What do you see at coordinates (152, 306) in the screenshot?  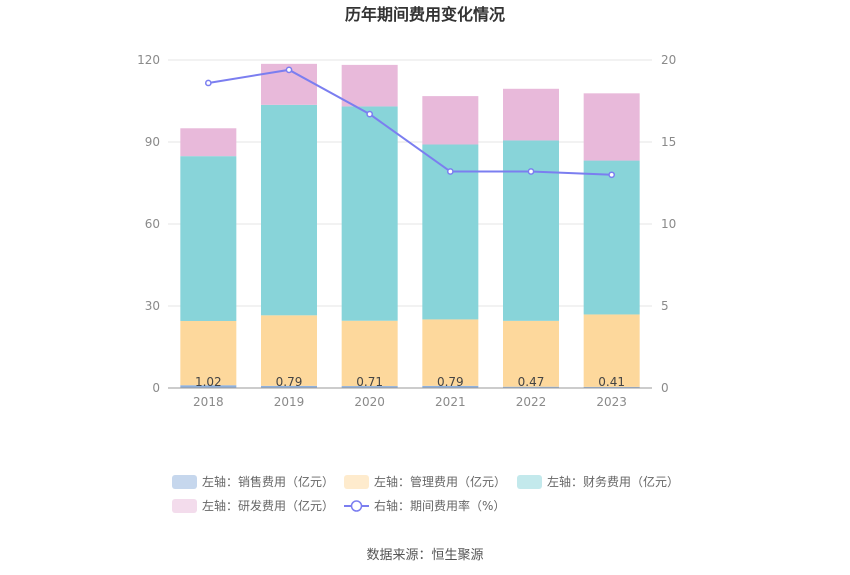 I see `y-left-tick-label: 30` at bounding box center [152, 306].